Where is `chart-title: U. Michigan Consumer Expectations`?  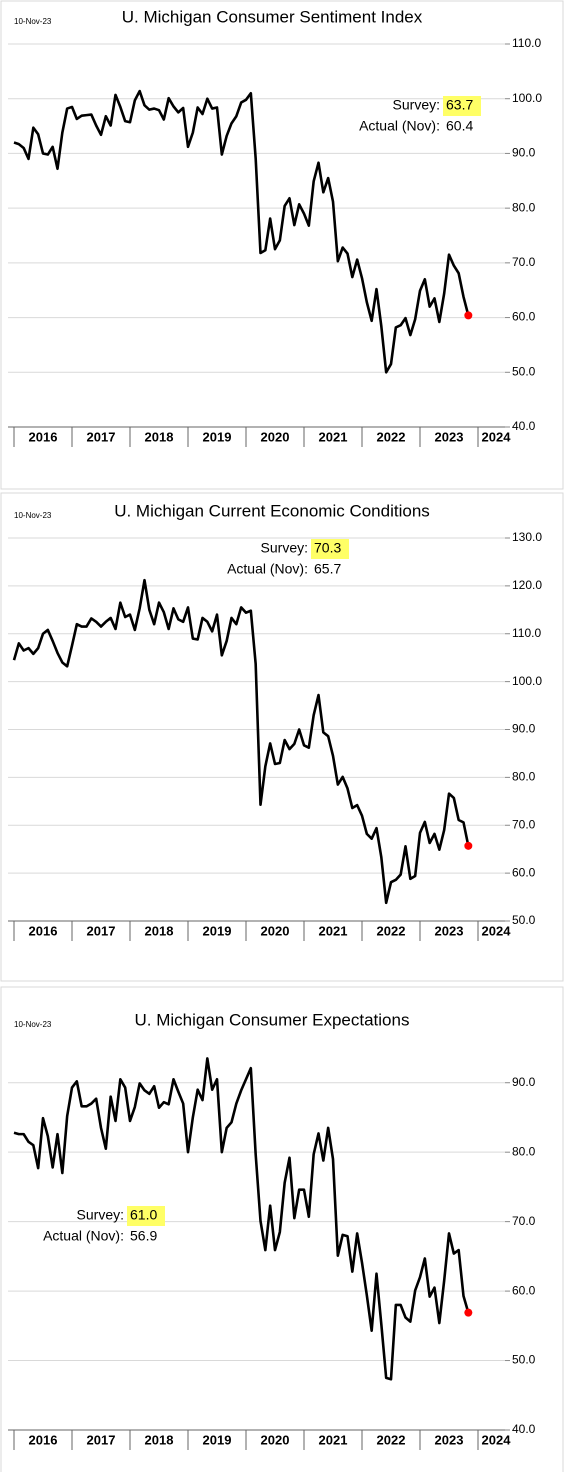
chart-title: U. Michigan Consumer Expectations is located at coordinates (272, 1019).